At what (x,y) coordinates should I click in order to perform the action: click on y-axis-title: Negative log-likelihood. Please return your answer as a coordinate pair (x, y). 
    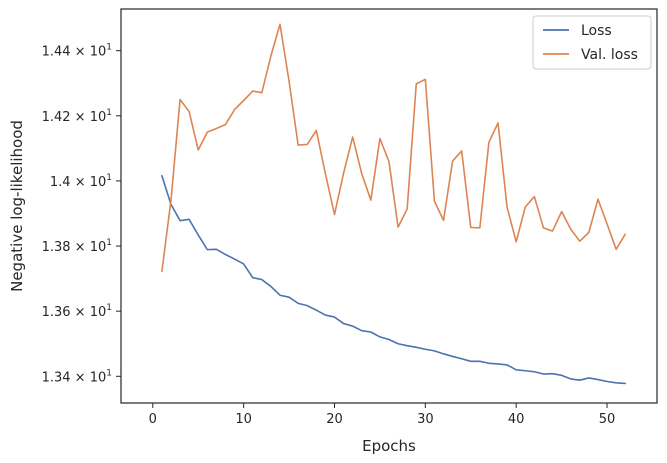
    Looking at the image, I should click on (17, 206).